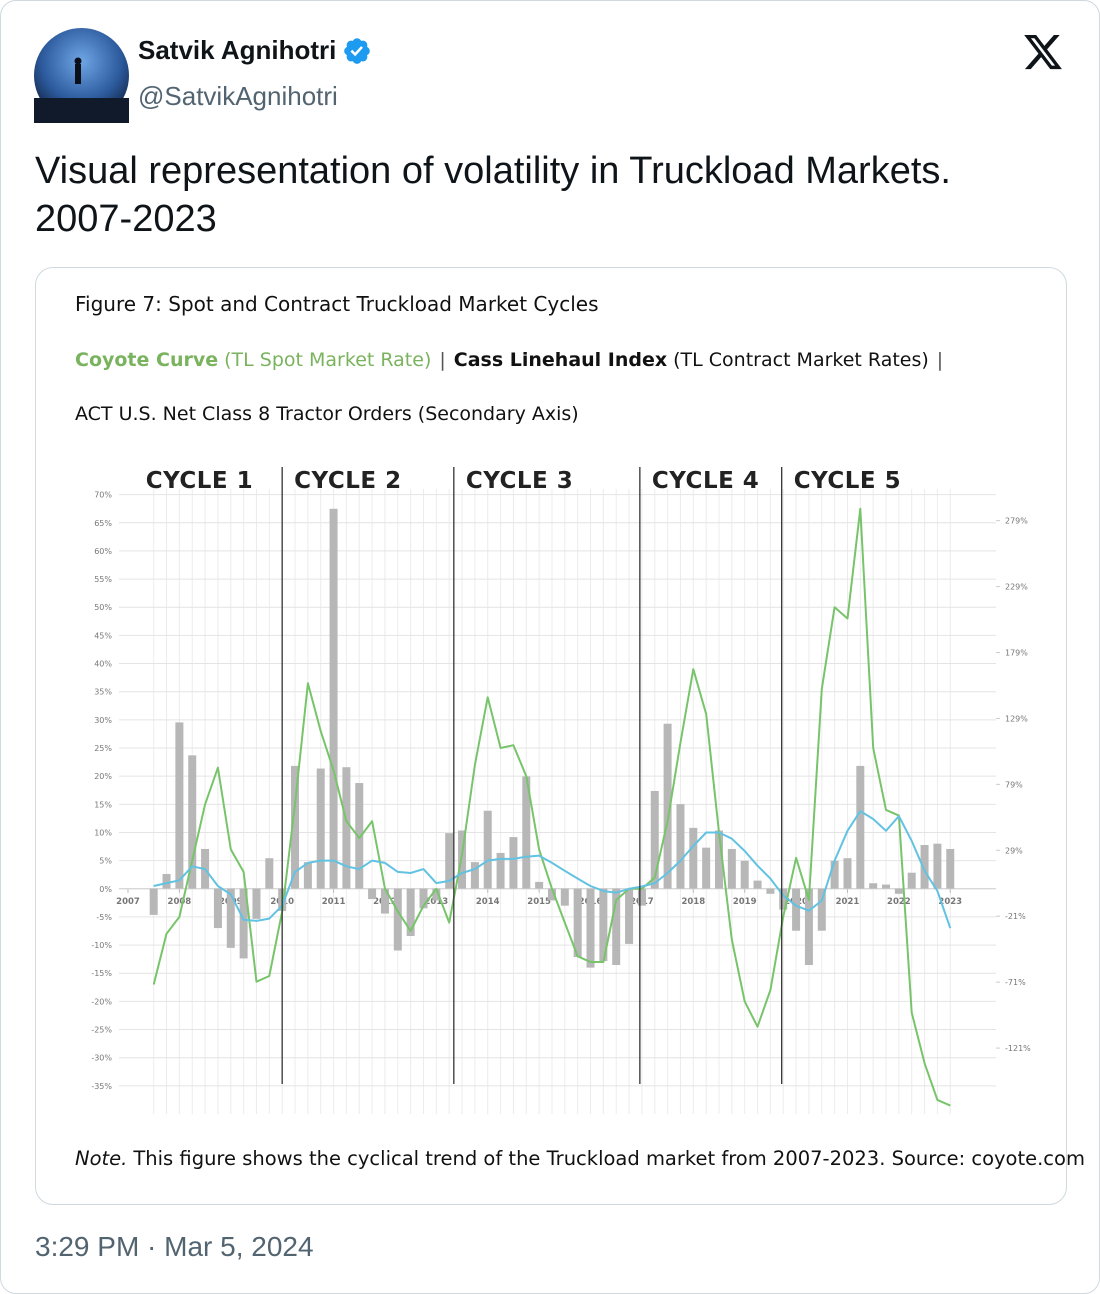 This screenshot has height=1294, width=1100. What do you see at coordinates (519, 481) in the screenshot?
I see `cycle-label: CYCLE 3` at bounding box center [519, 481].